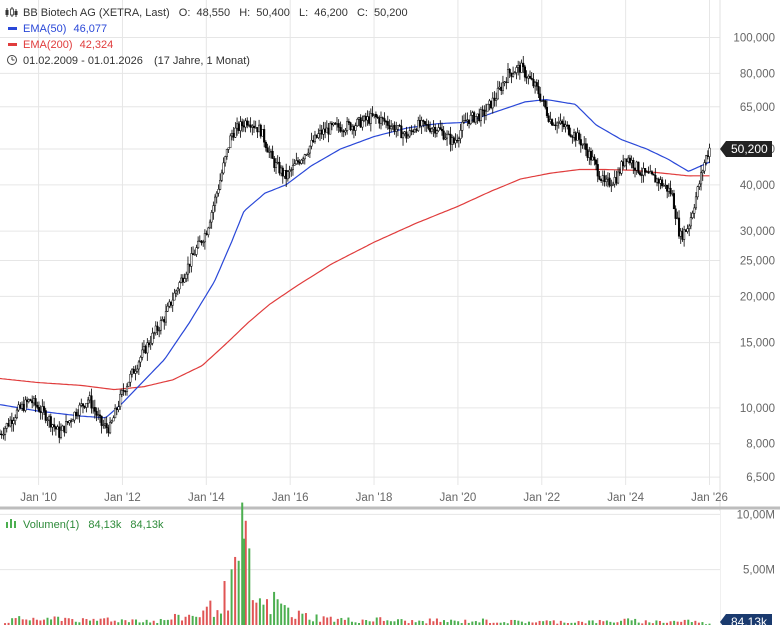 The width and height of the screenshot is (780, 625). What do you see at coordinates (185, 13) in the screenshot?
I see `open-label: O:` at bounding box center [185, 13].